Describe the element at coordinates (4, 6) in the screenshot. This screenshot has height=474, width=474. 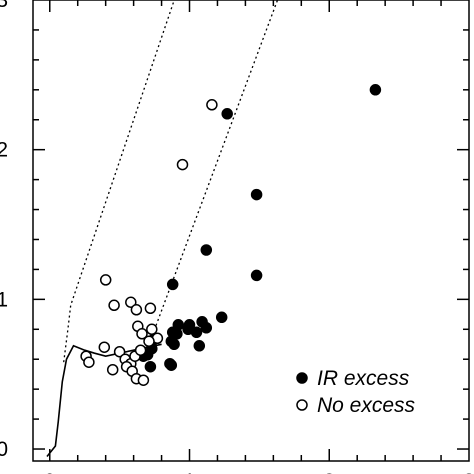
I see `y-tick-label: 3` at that location.